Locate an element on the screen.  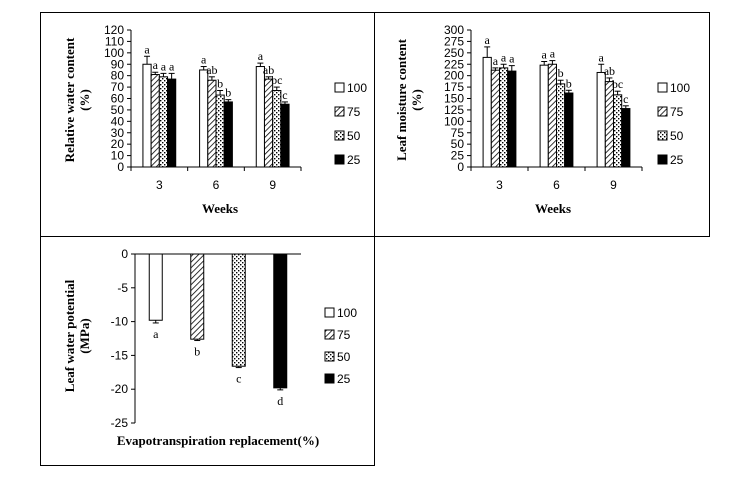
y-tick-label: -15 is located at coordinates (120, 355).